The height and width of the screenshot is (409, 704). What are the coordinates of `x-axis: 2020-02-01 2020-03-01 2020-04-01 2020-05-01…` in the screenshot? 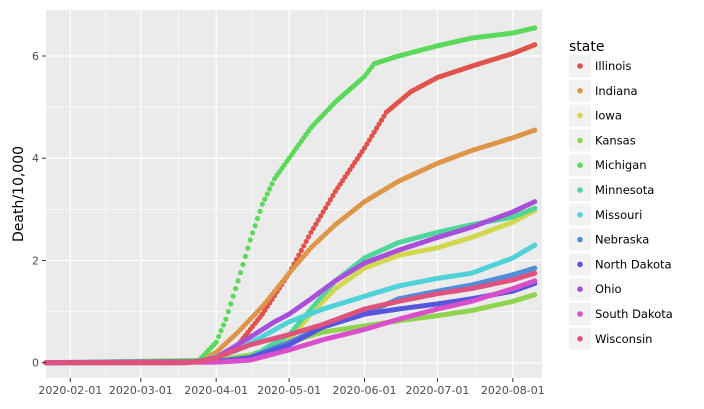 It's located at (291, 387).